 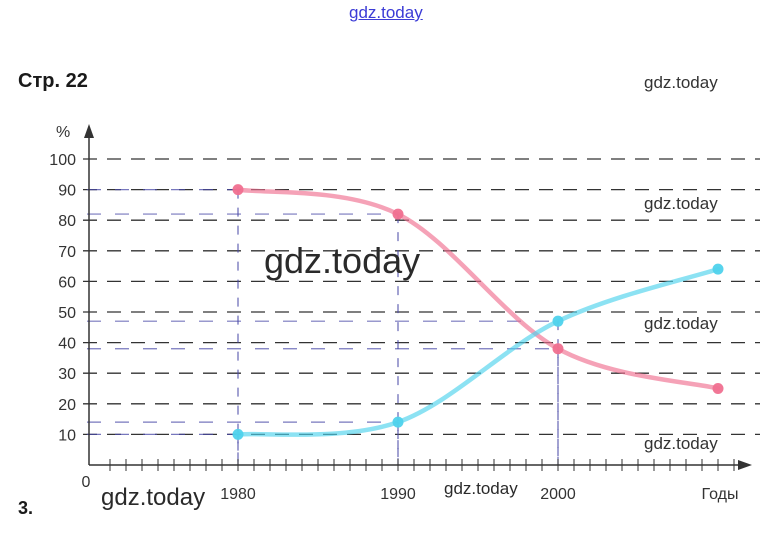 I want to click on data-point-pink-2010, so click(x=718, y=388).